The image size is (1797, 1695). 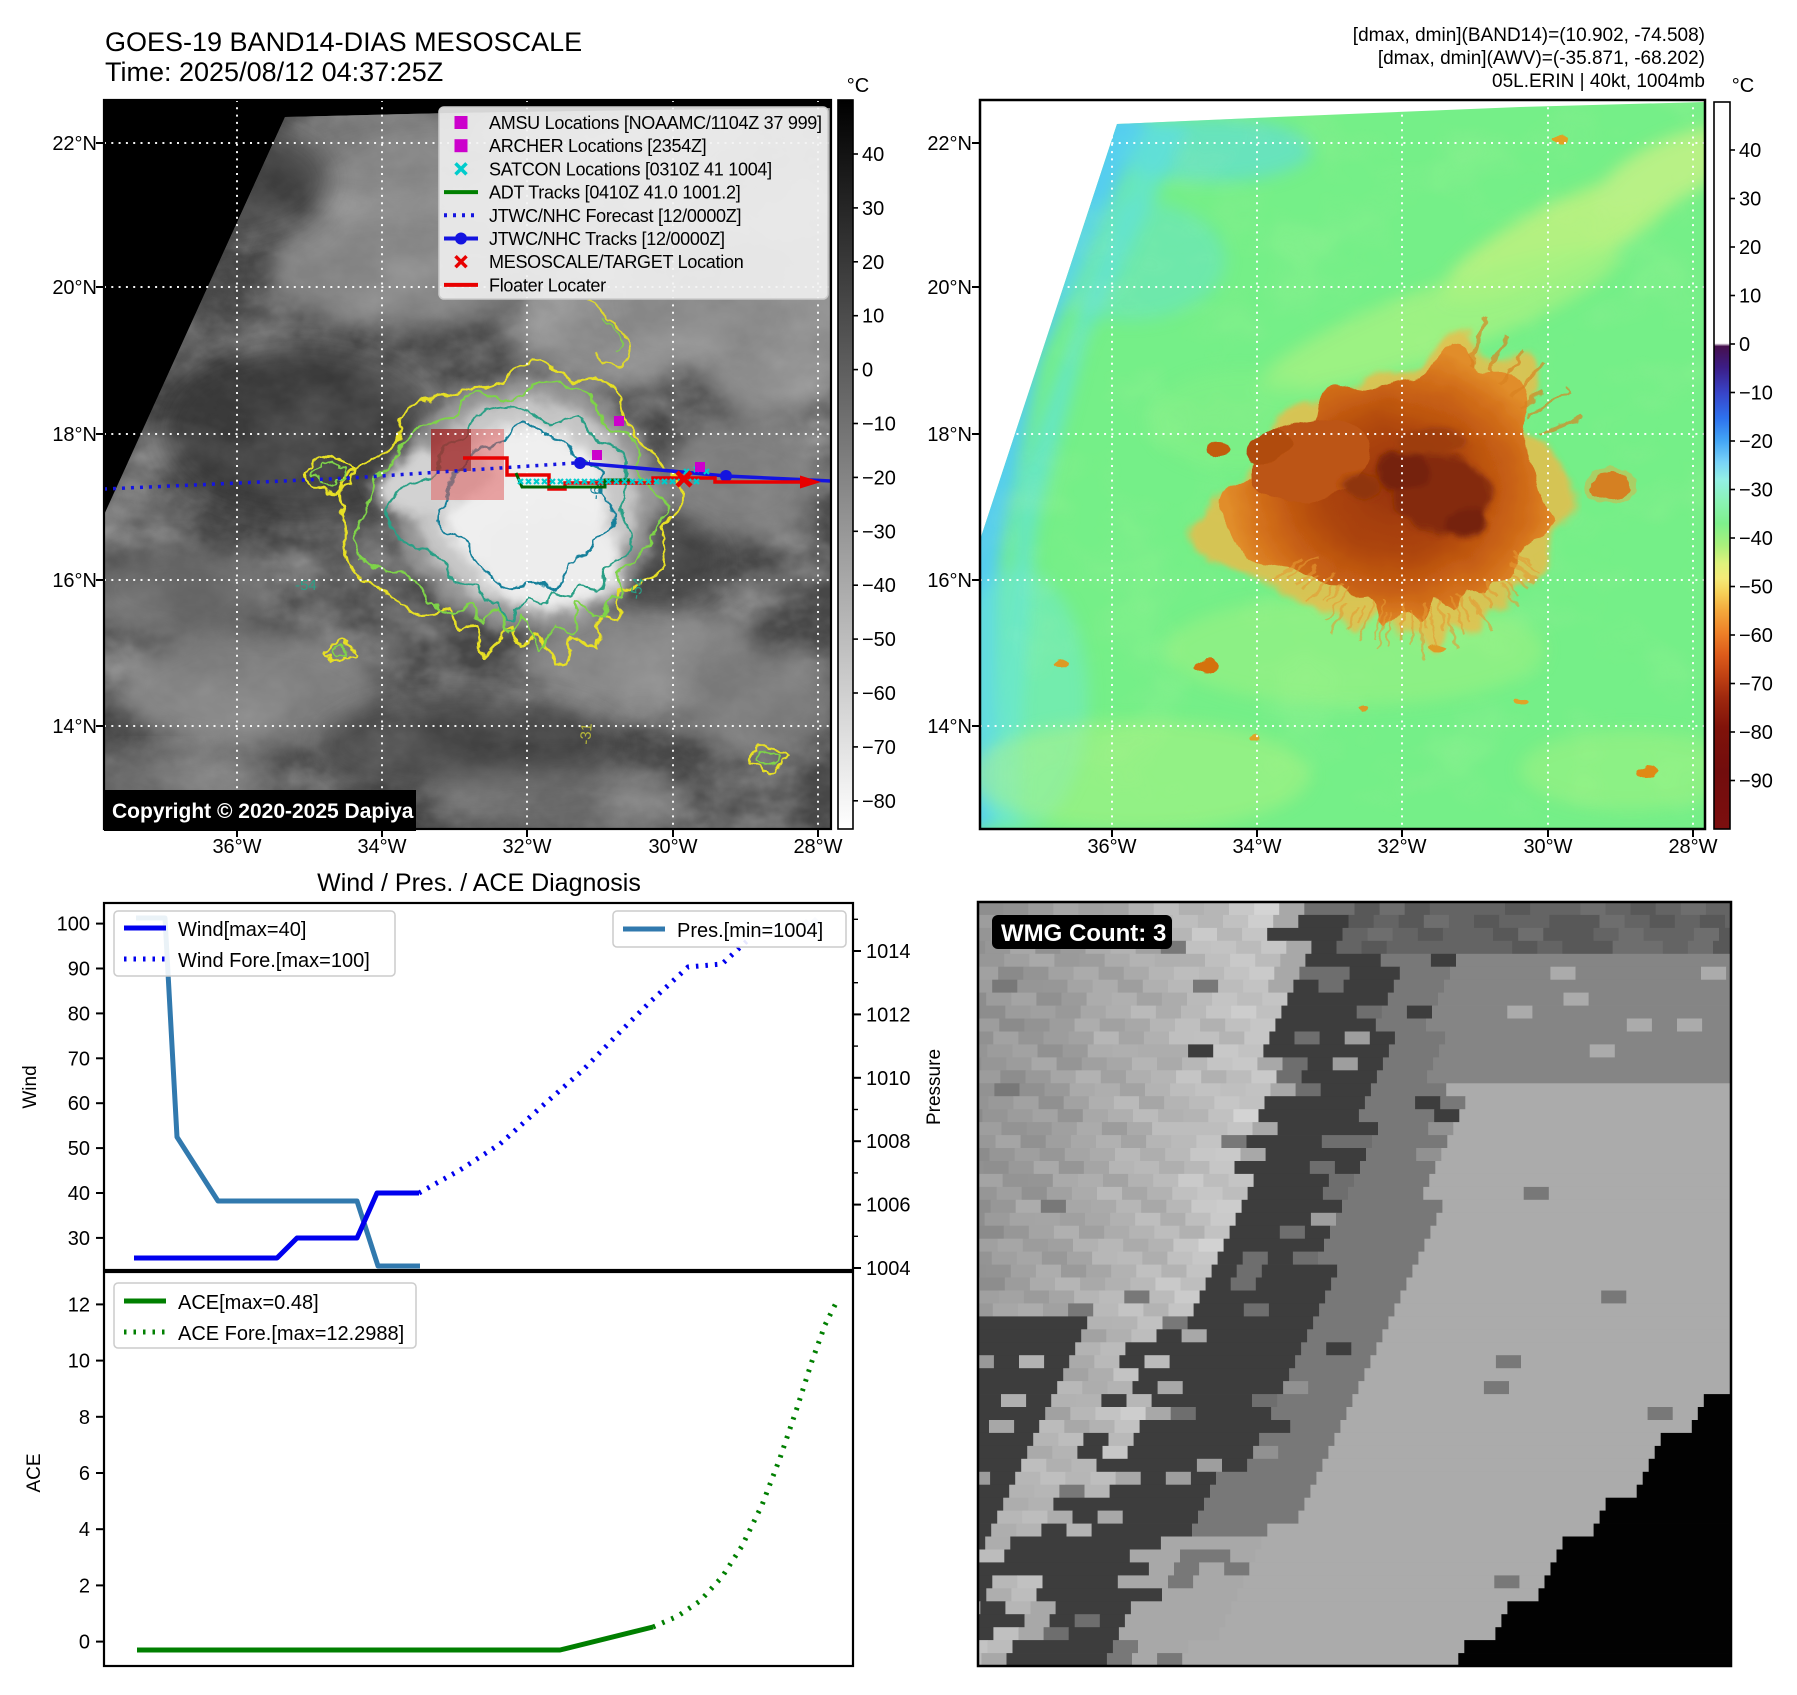 What do you see at coordinates (750, 931) in the screenshot?
I see `svg-text: Pres.[min=1004]` at bounding box center [750, 931].